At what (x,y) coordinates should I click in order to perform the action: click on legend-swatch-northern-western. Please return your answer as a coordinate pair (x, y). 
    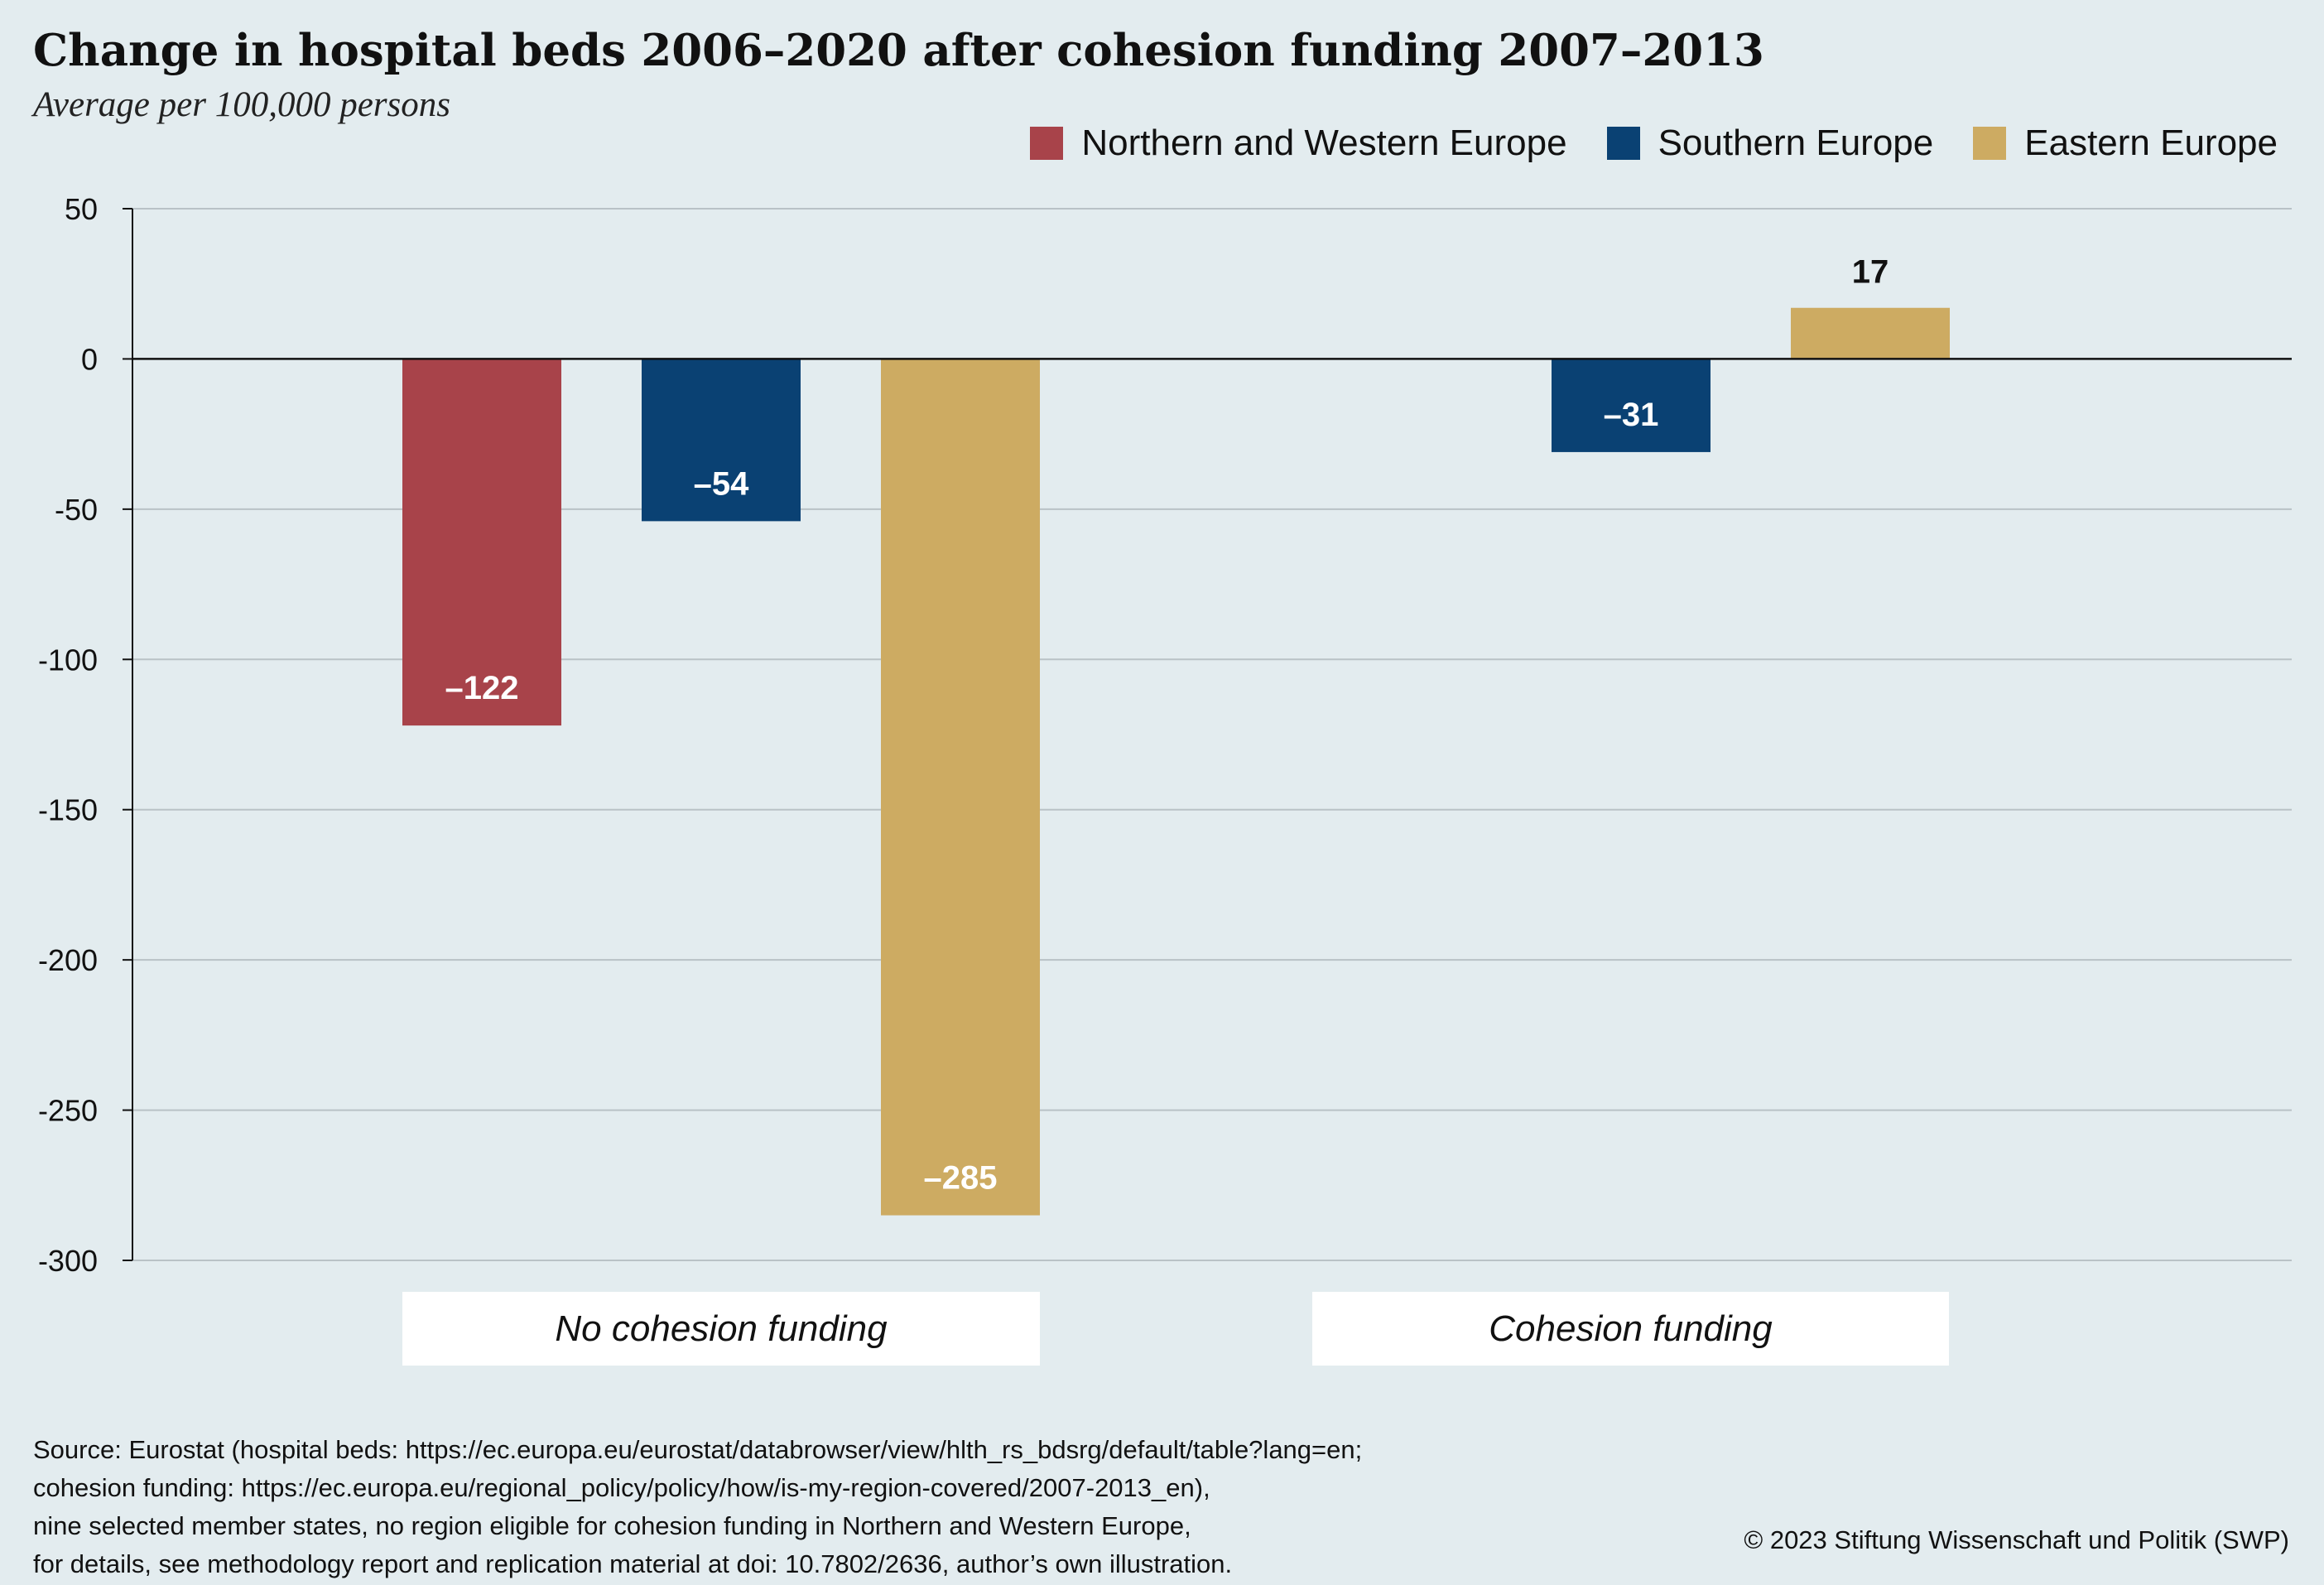
    Looking at the image, I should click on (1047, 143).